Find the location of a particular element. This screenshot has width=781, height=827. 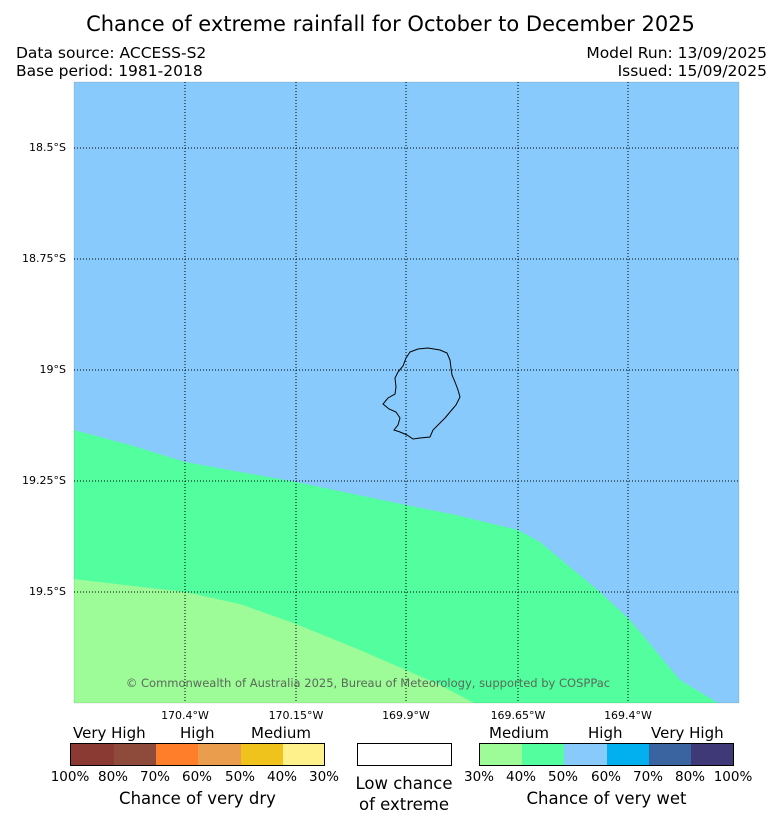

zone-medium-wet-light is located at coordinates (274, 641).